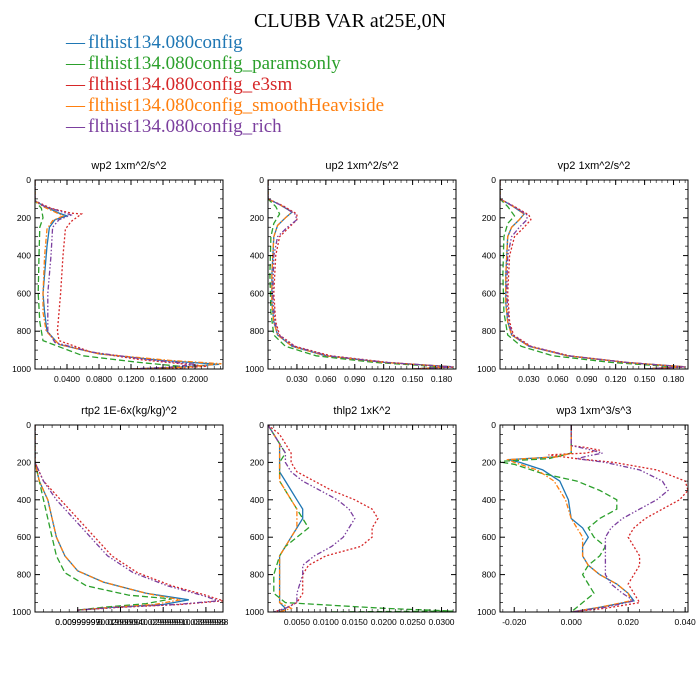 This screenshot has width=700, height=700. What do you see at coordinates (355, 379) in the screenshot?
I see `x-tick-label: 0.090` at bounding box center [355, 379].